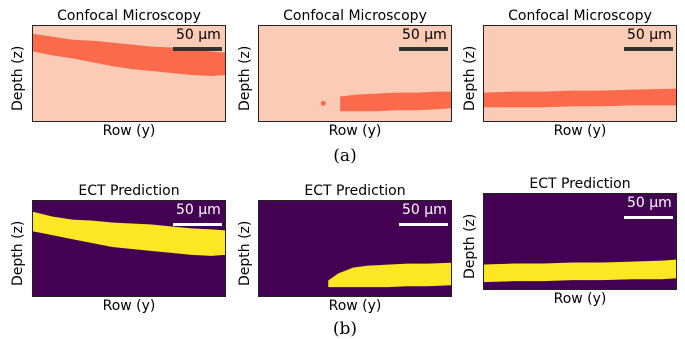 The image size is (685, 339). What do you see at coordinates (580, 73) in the screenshot?
I see `panel-a3-image: 50 µm` at bounding box center [580, 73].